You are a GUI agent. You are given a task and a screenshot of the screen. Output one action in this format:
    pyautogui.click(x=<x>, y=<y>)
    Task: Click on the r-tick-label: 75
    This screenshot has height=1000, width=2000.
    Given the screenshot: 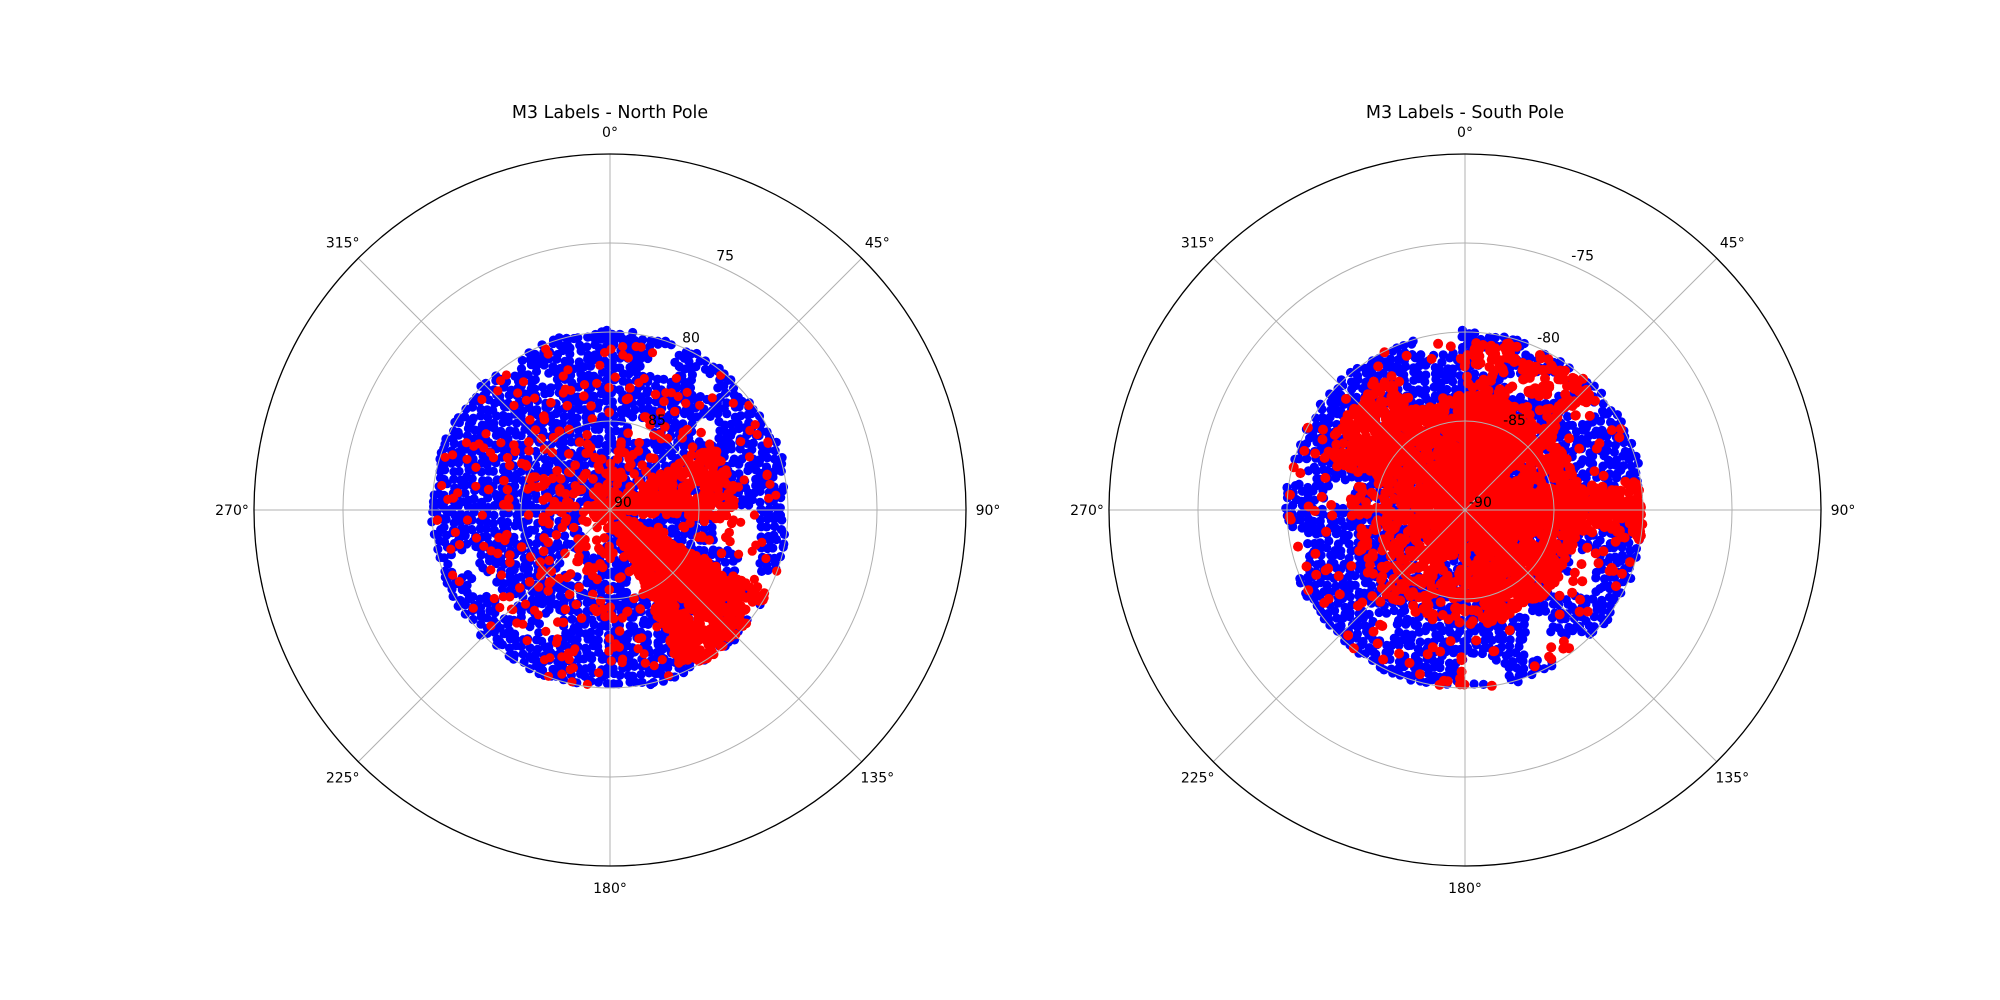 What is the action you would take?
    pyautogui.click(x=725, y=256)
    